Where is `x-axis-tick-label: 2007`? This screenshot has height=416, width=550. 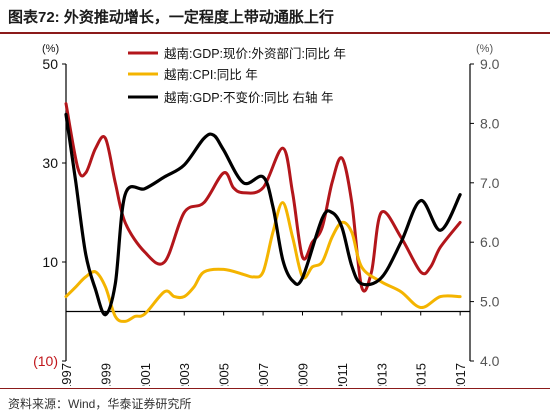
x-axis-tick-label: 2007 is located at coordinates (263, 374).